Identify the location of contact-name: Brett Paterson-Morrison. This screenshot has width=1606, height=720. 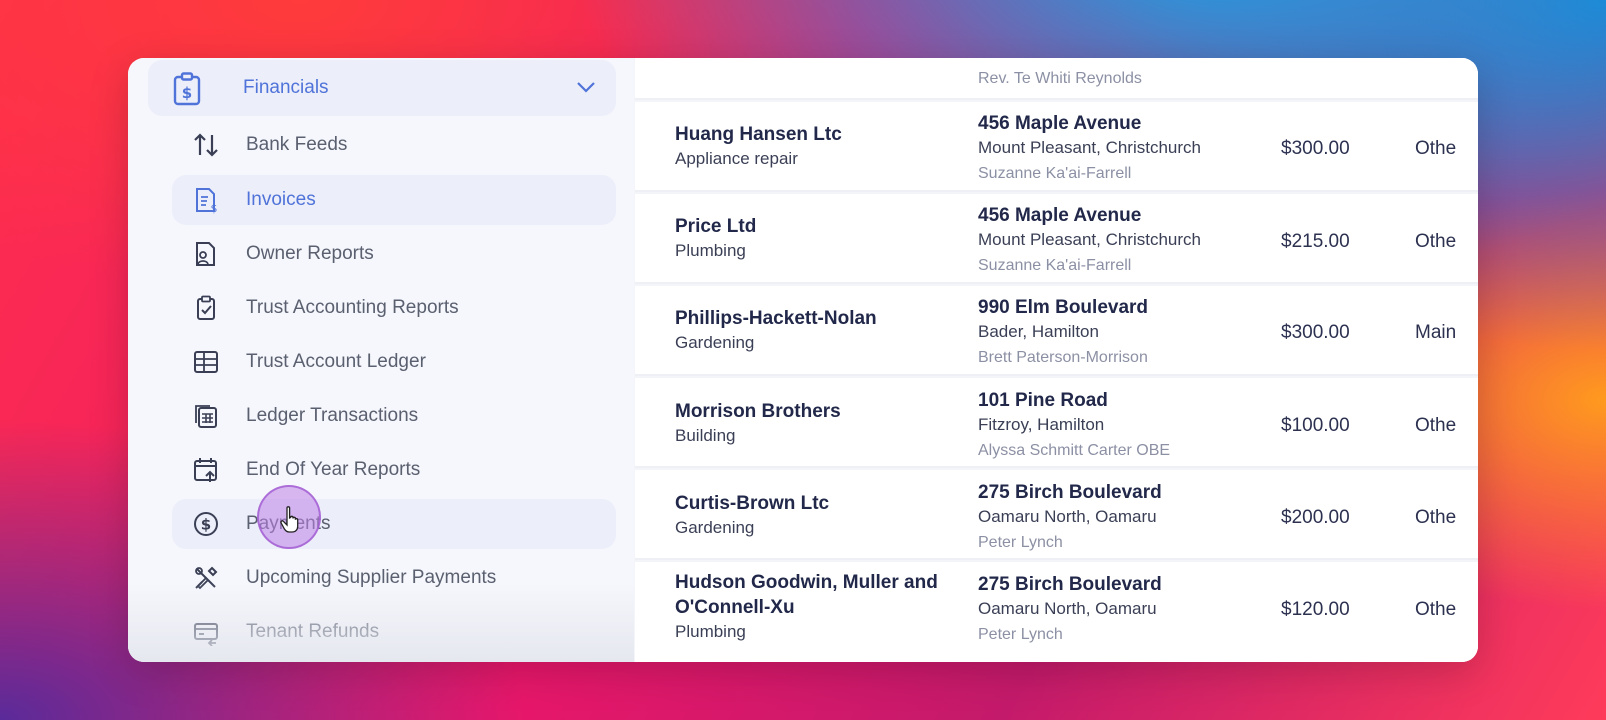
(1063, 357).